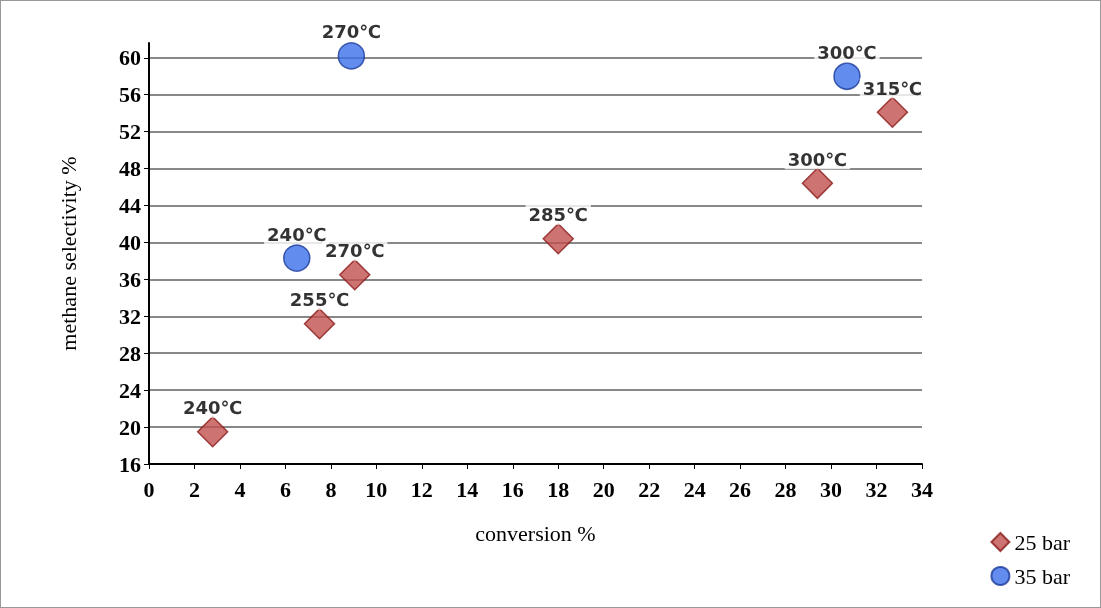 The image size is (1101, 608). Describe the element at coordinates (558, 489) in the screenshot. I see `x-tick-label: 18` at that location.